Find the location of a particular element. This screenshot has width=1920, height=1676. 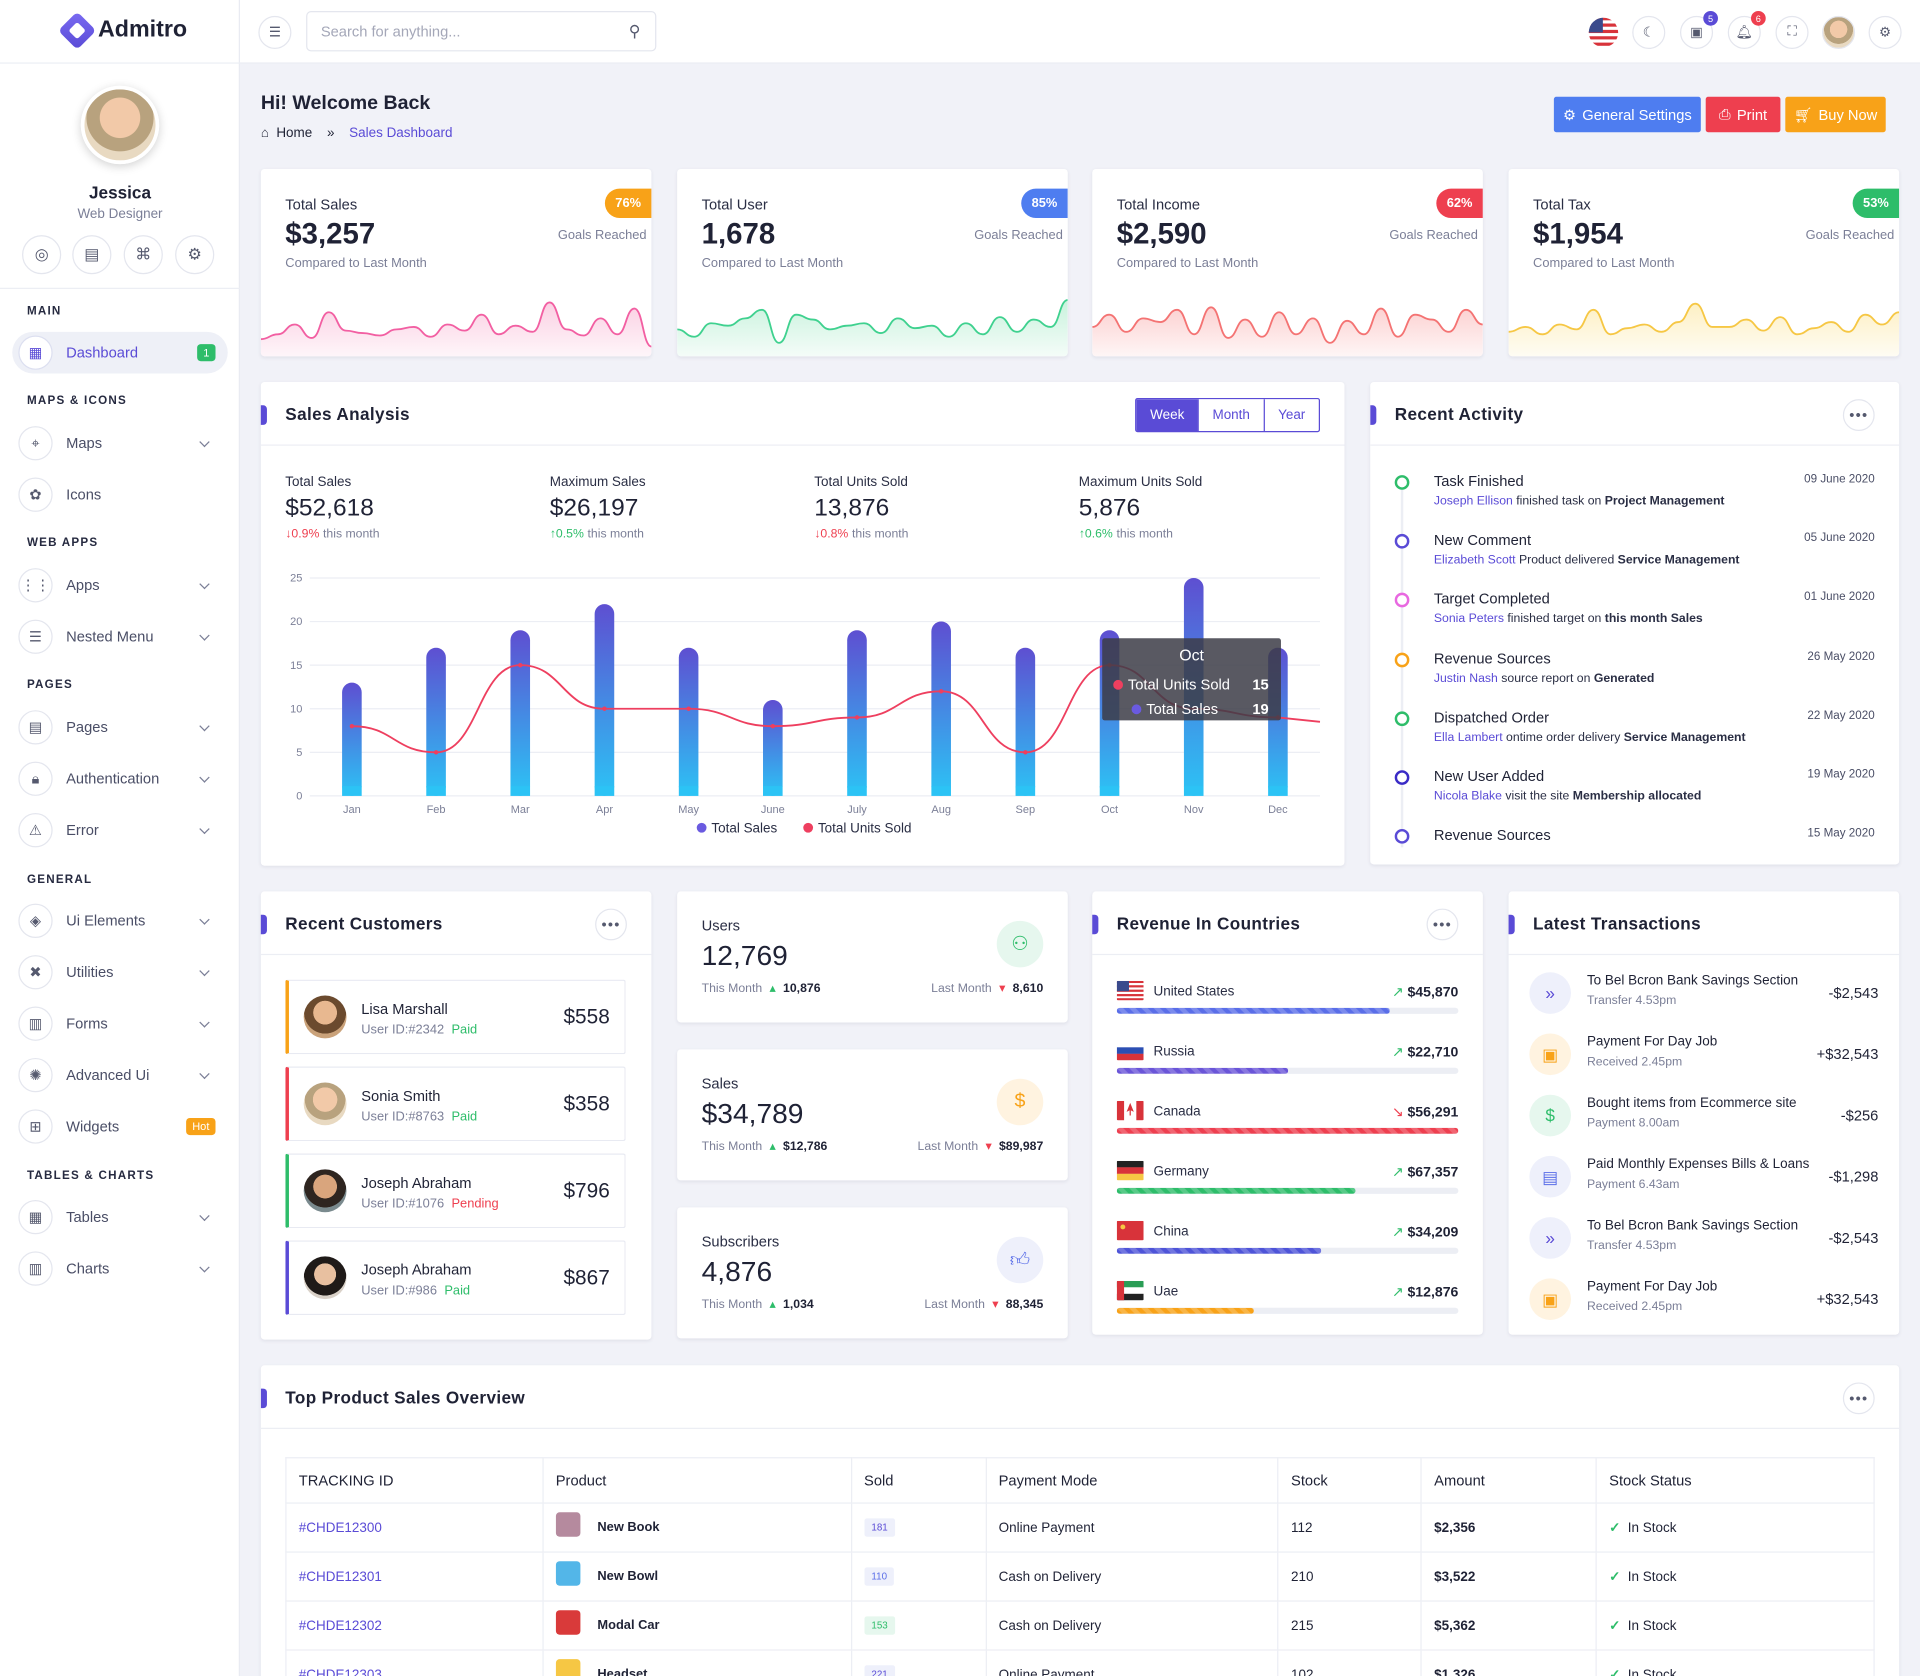

activity-user: Sonia Peters is located at coordinates (1468, 619).